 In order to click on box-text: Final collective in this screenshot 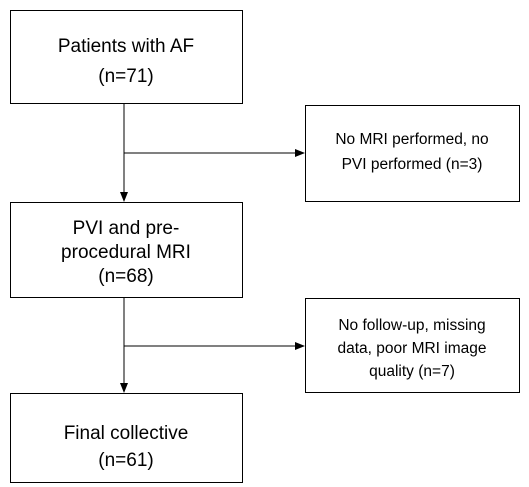, I will do `click(126, 433)`.